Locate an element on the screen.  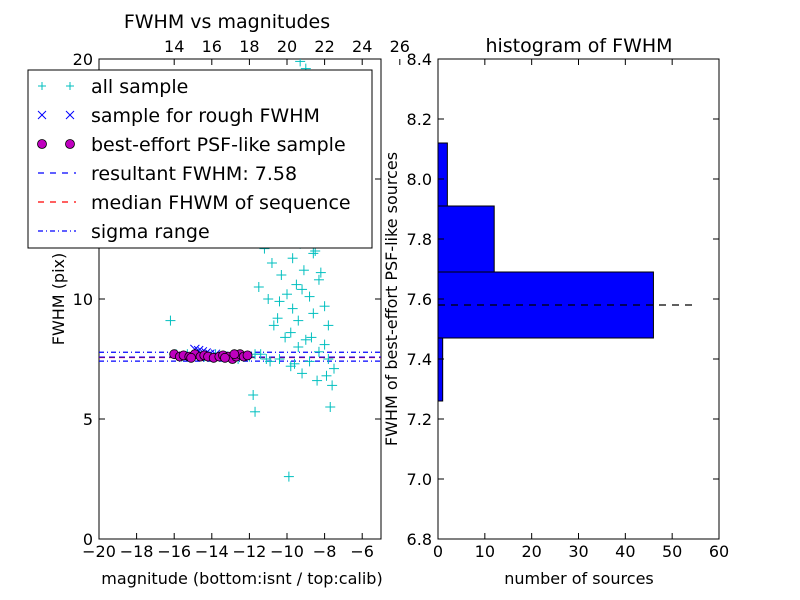
left-x-tick-label: −8 is located at coordinates (325, 551).